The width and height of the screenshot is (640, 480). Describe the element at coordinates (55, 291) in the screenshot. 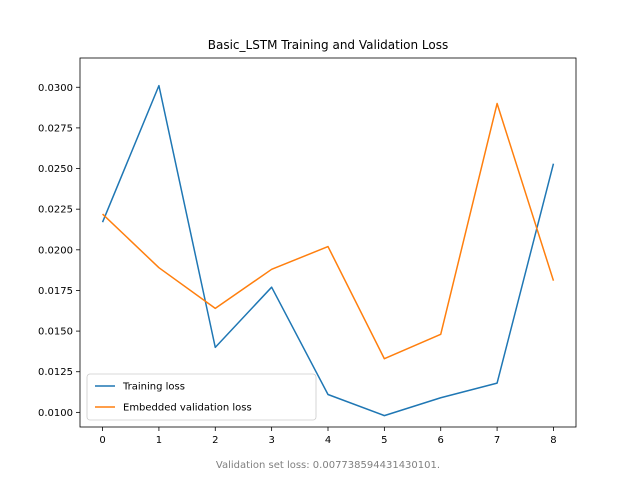

I see `y-tick-label: 0.0175` at that location.